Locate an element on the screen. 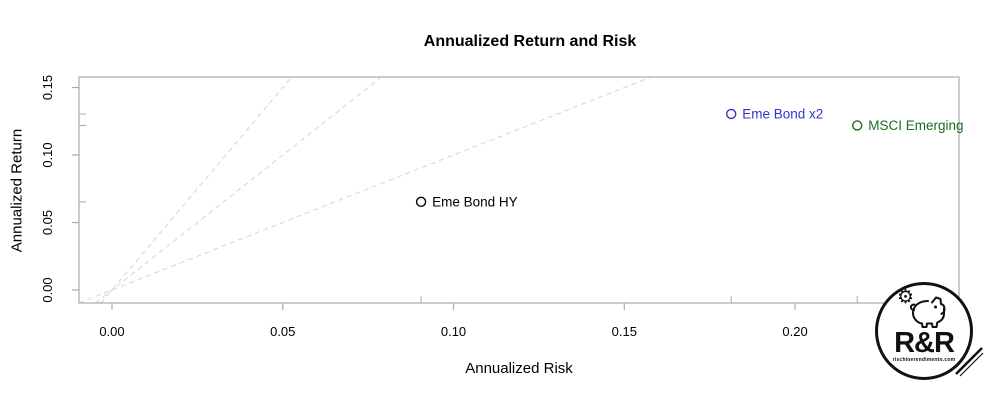 This screenshot has width=1000, height=400. pig-icon is located at coordinates (927, 312).